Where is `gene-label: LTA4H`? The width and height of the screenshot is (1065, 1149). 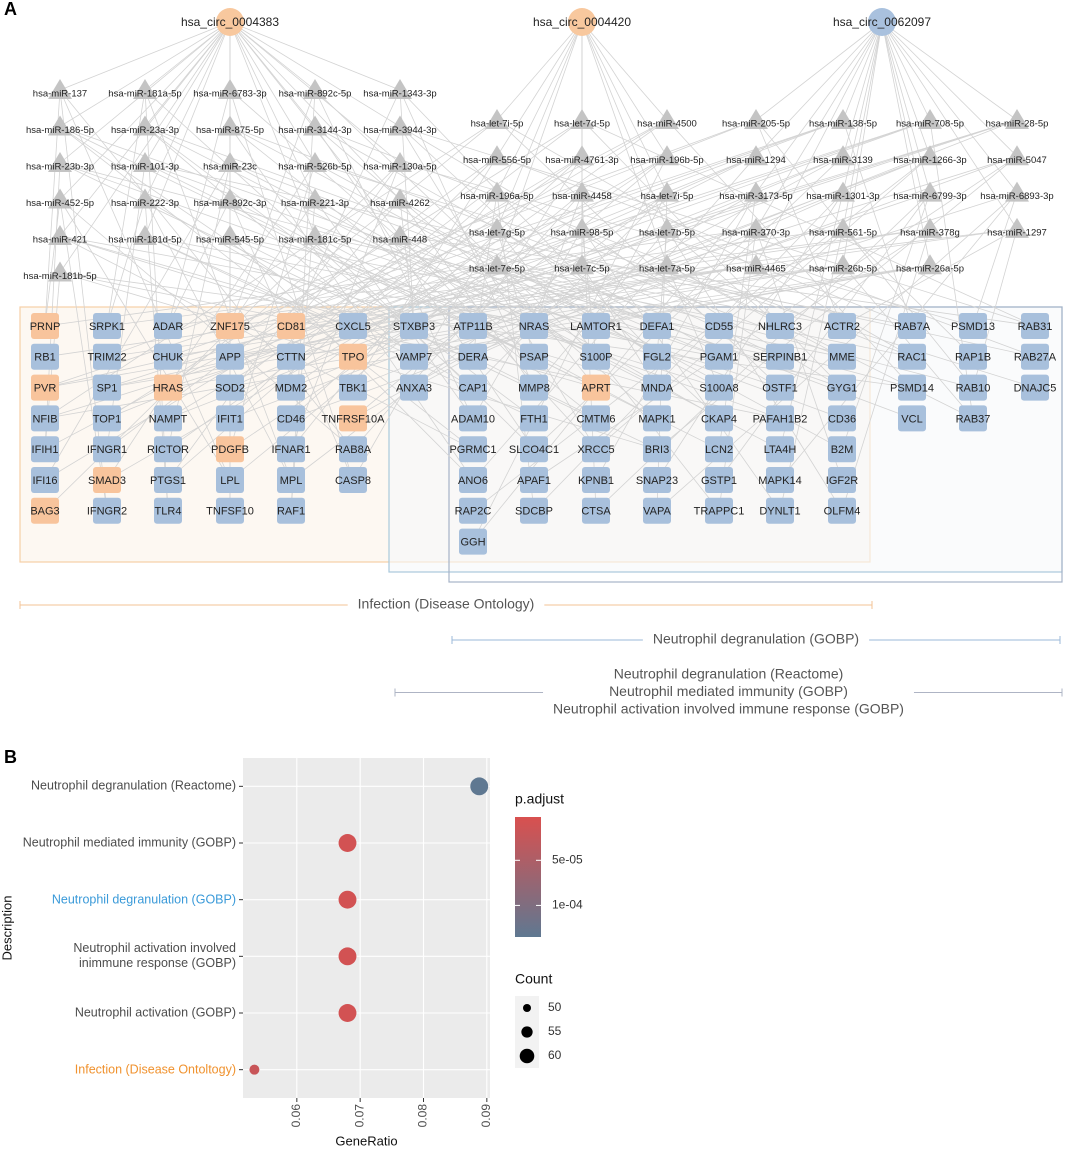
gene-label: LTA4H is located at coordinates (780, 450).